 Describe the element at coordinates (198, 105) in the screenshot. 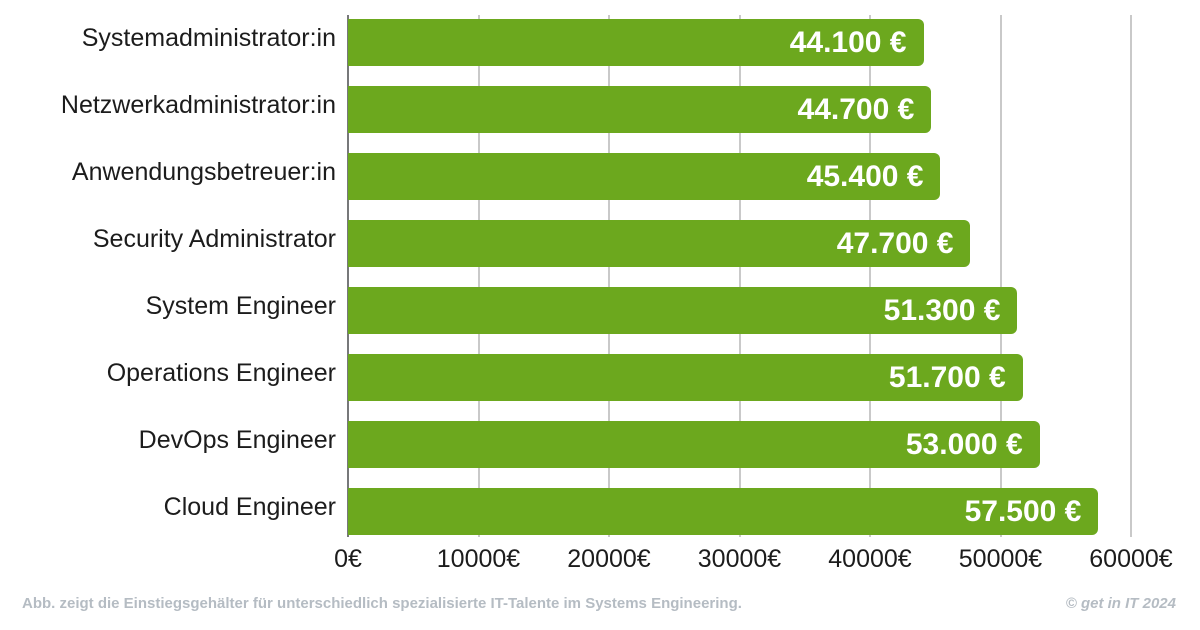

I see `category-label: Netzwerkadministrator:in` at that location.